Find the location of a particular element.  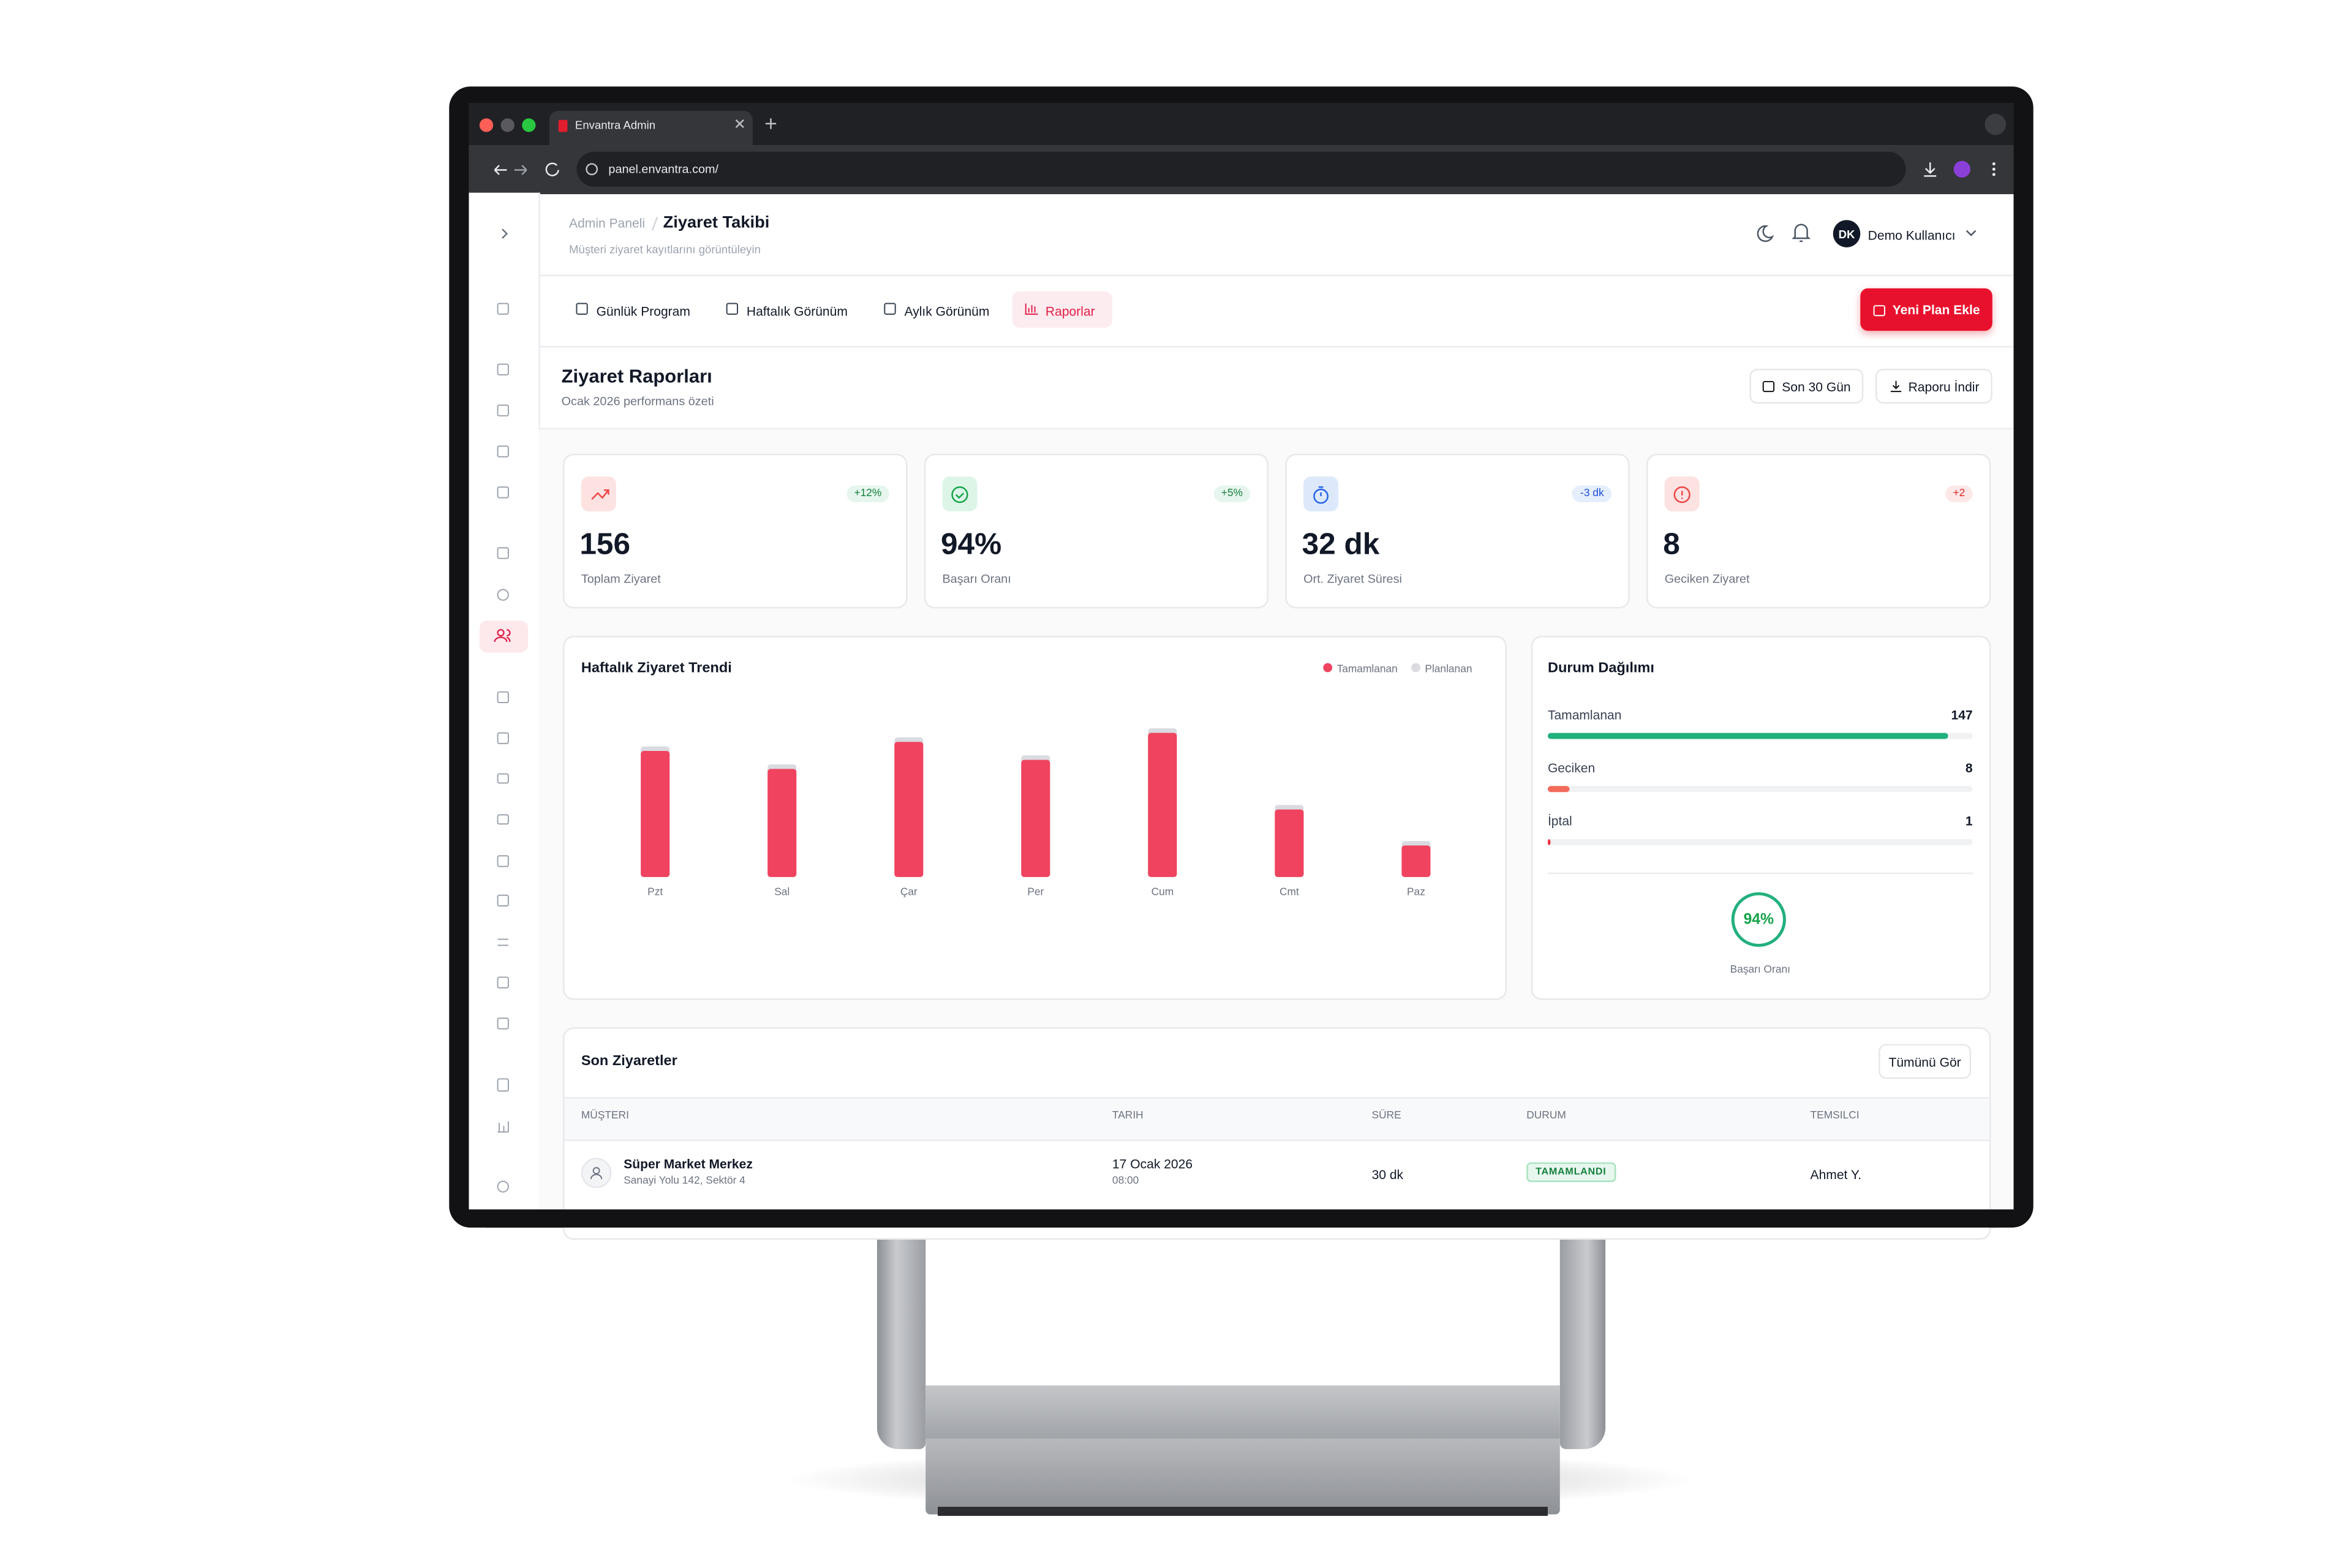

kpi-label: Geciken Ziyaret is located at coordinates (1707, 578).